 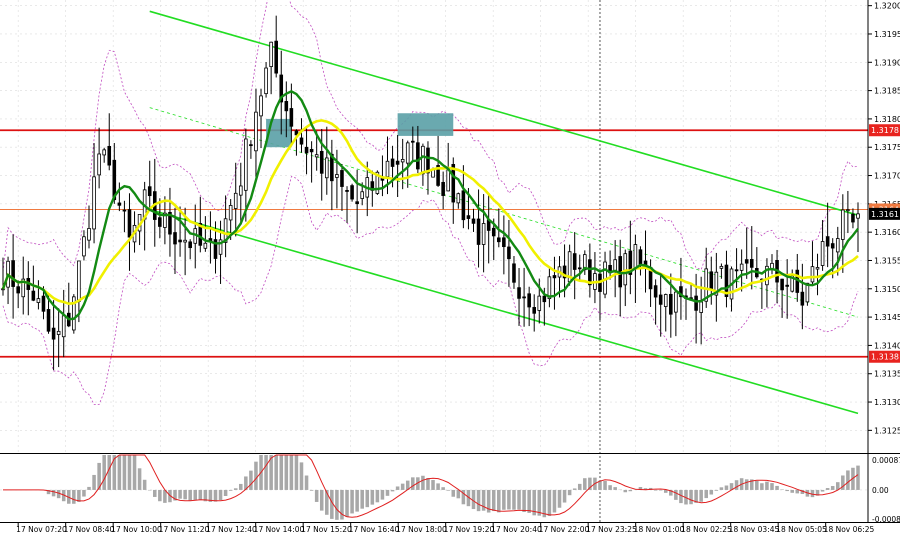 What do you see at coordinates (887, 91) in the screenshot?
I see `price-tick-label: 1.3185` at bounding box center [887, 91].